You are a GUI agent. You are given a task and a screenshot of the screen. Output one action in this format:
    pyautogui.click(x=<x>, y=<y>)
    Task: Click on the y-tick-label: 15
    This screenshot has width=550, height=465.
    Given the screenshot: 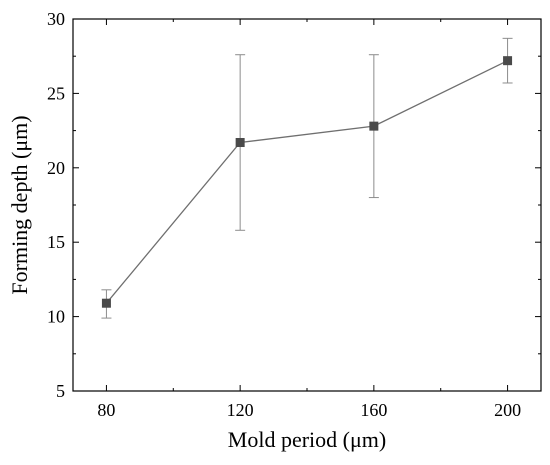 What is the action you would take?
    pyautogui.click(x=56, y=242)
    